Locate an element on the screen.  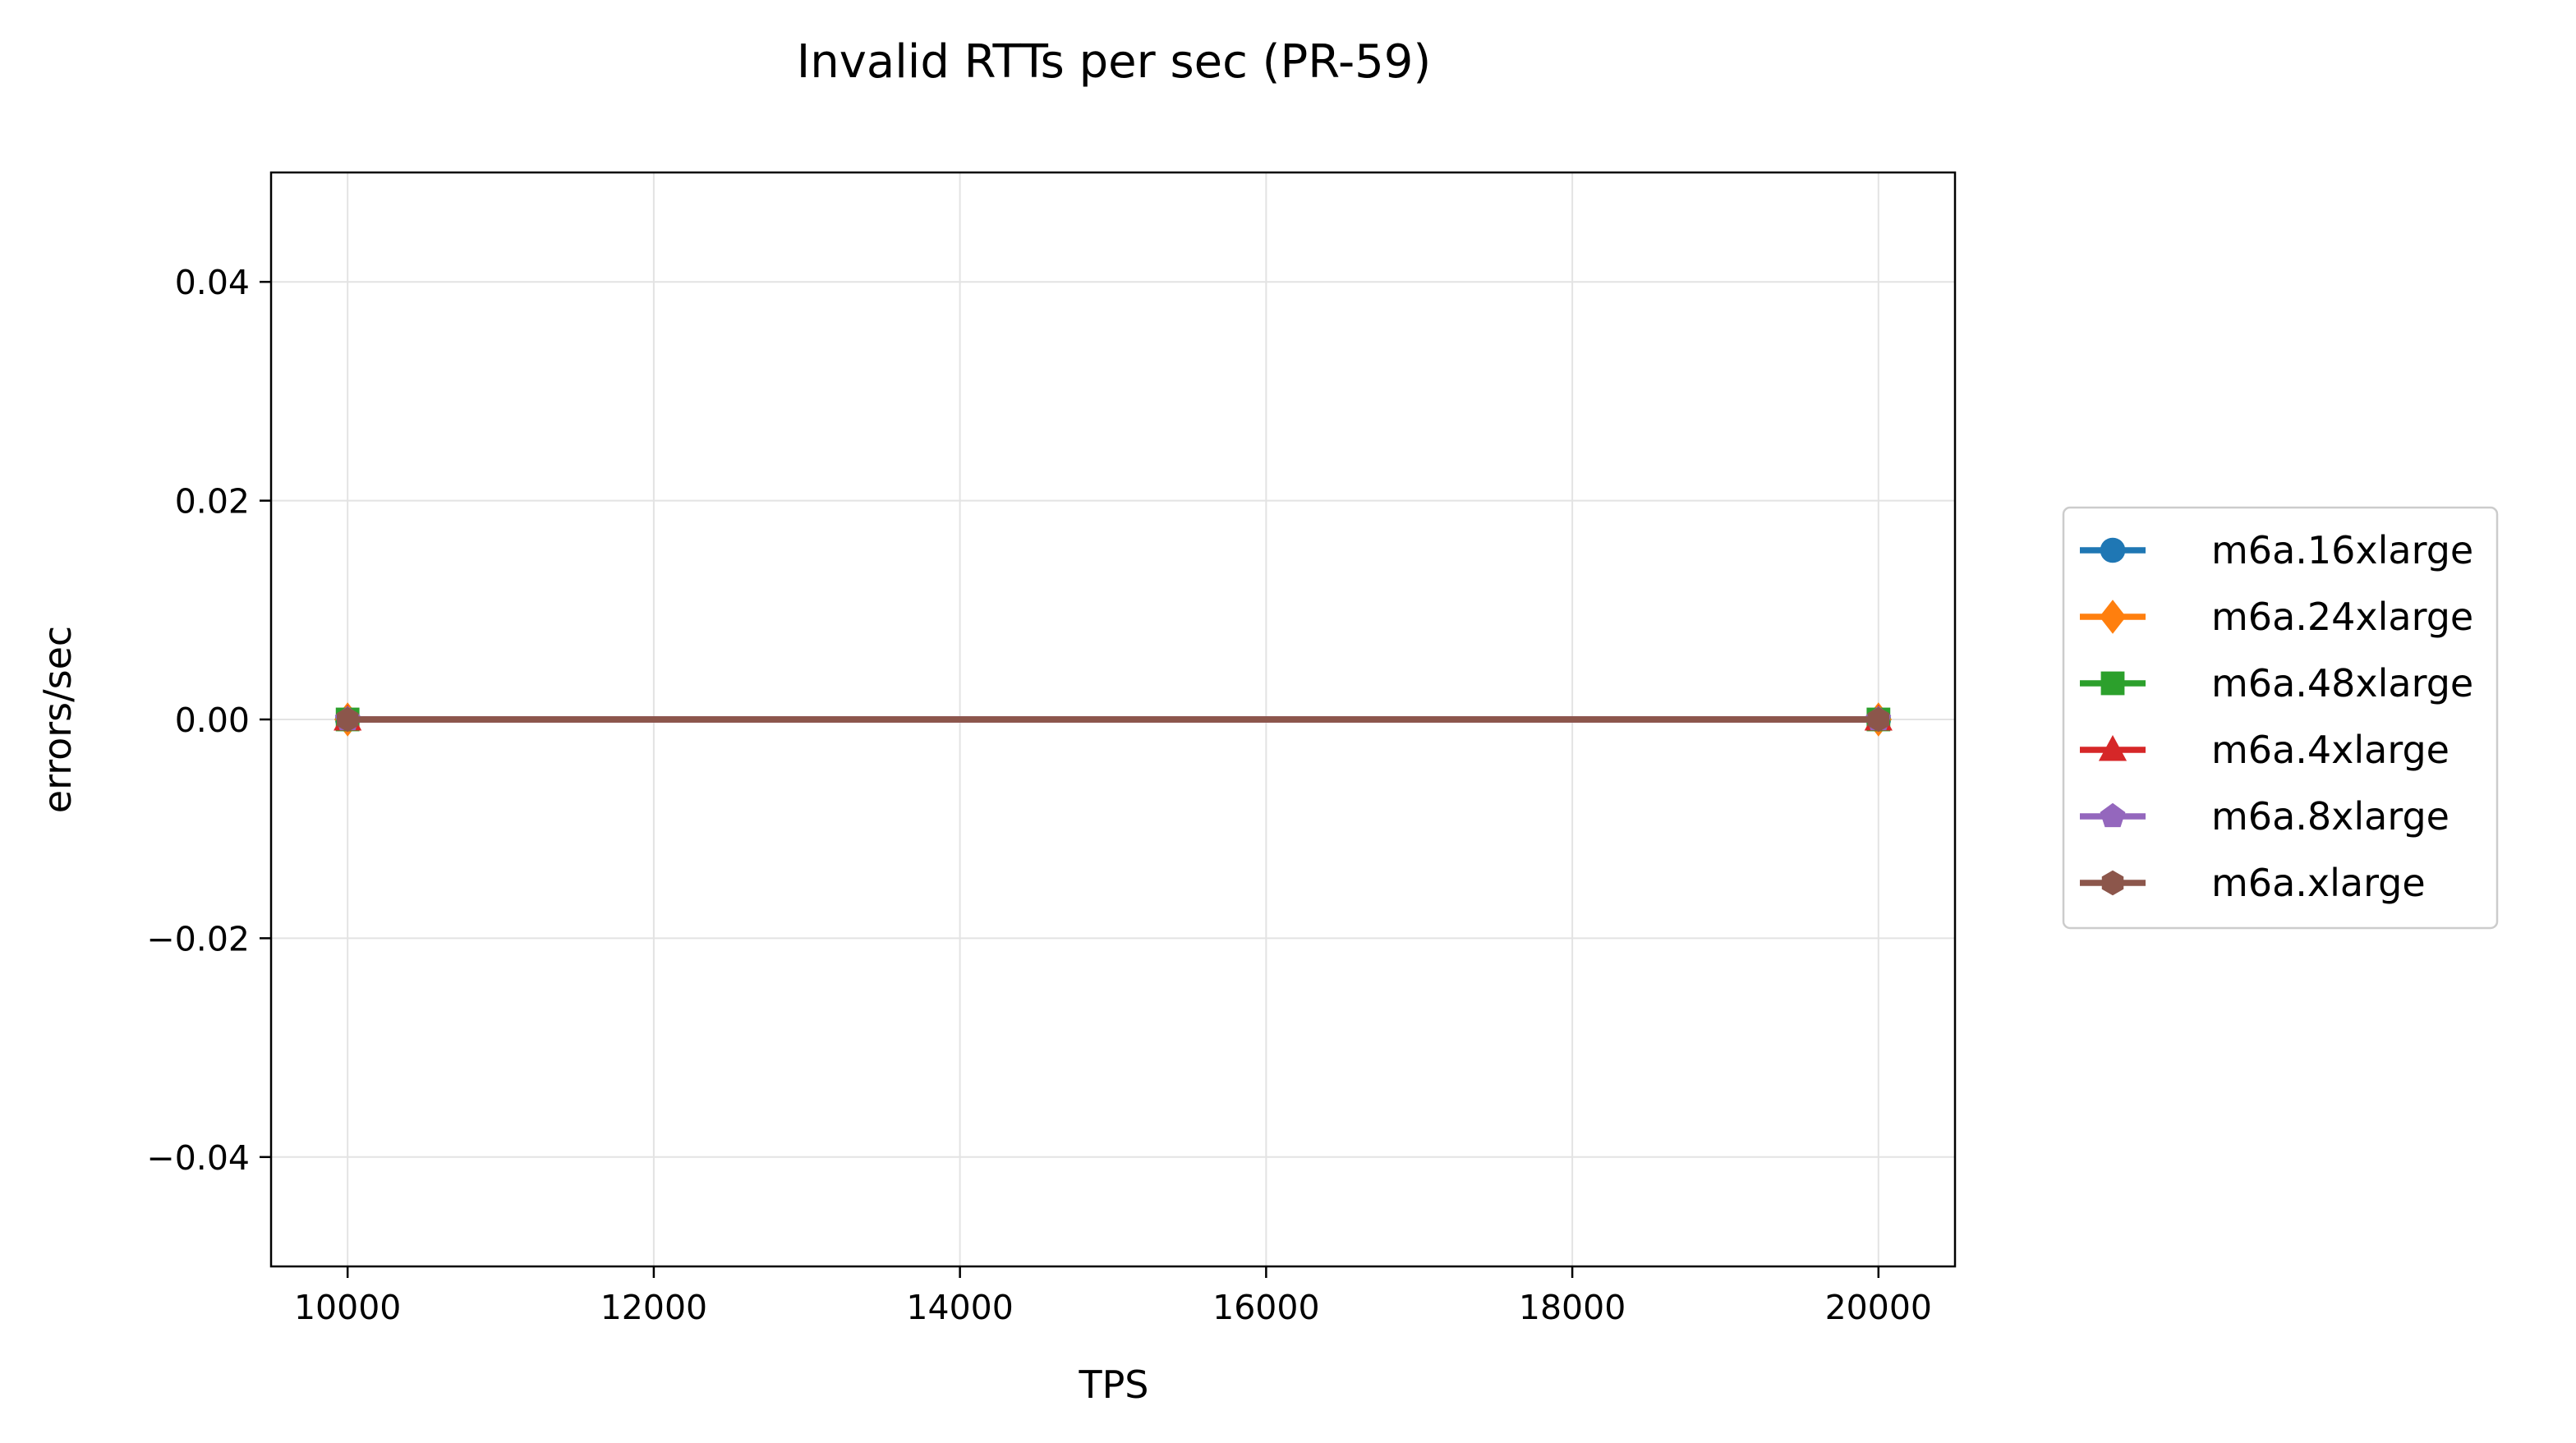
x-axis-title: TPS is located at coordinates (1113, 1385).